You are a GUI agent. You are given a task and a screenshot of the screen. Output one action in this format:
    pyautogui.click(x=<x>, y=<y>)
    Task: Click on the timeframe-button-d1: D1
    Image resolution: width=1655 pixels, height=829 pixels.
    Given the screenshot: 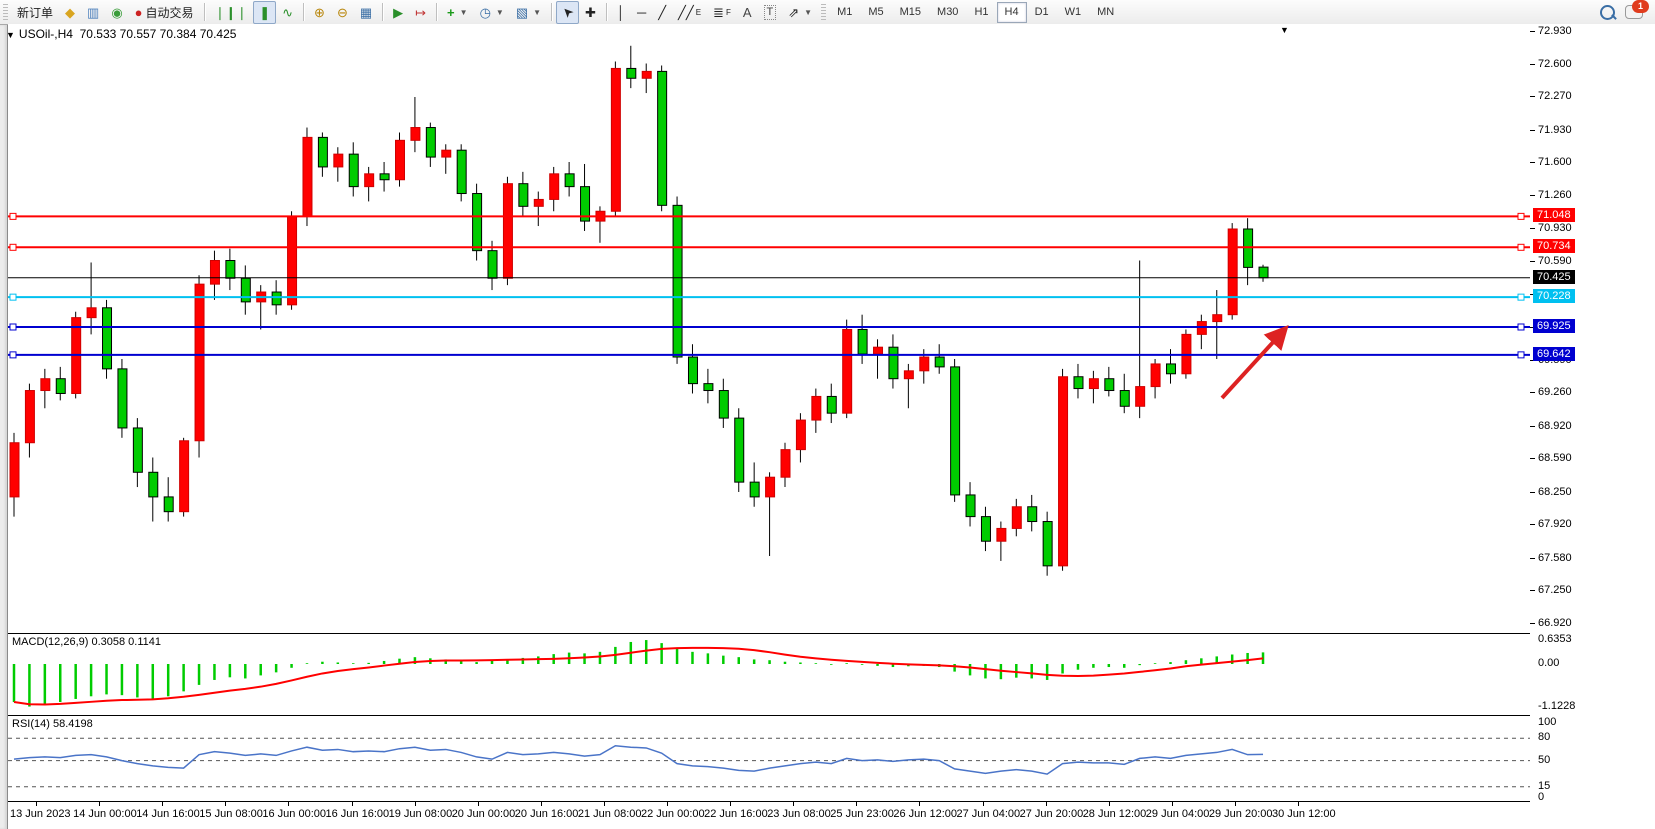 What is the action you would take?
    pyautogui.click(x=1041, y=12)
    